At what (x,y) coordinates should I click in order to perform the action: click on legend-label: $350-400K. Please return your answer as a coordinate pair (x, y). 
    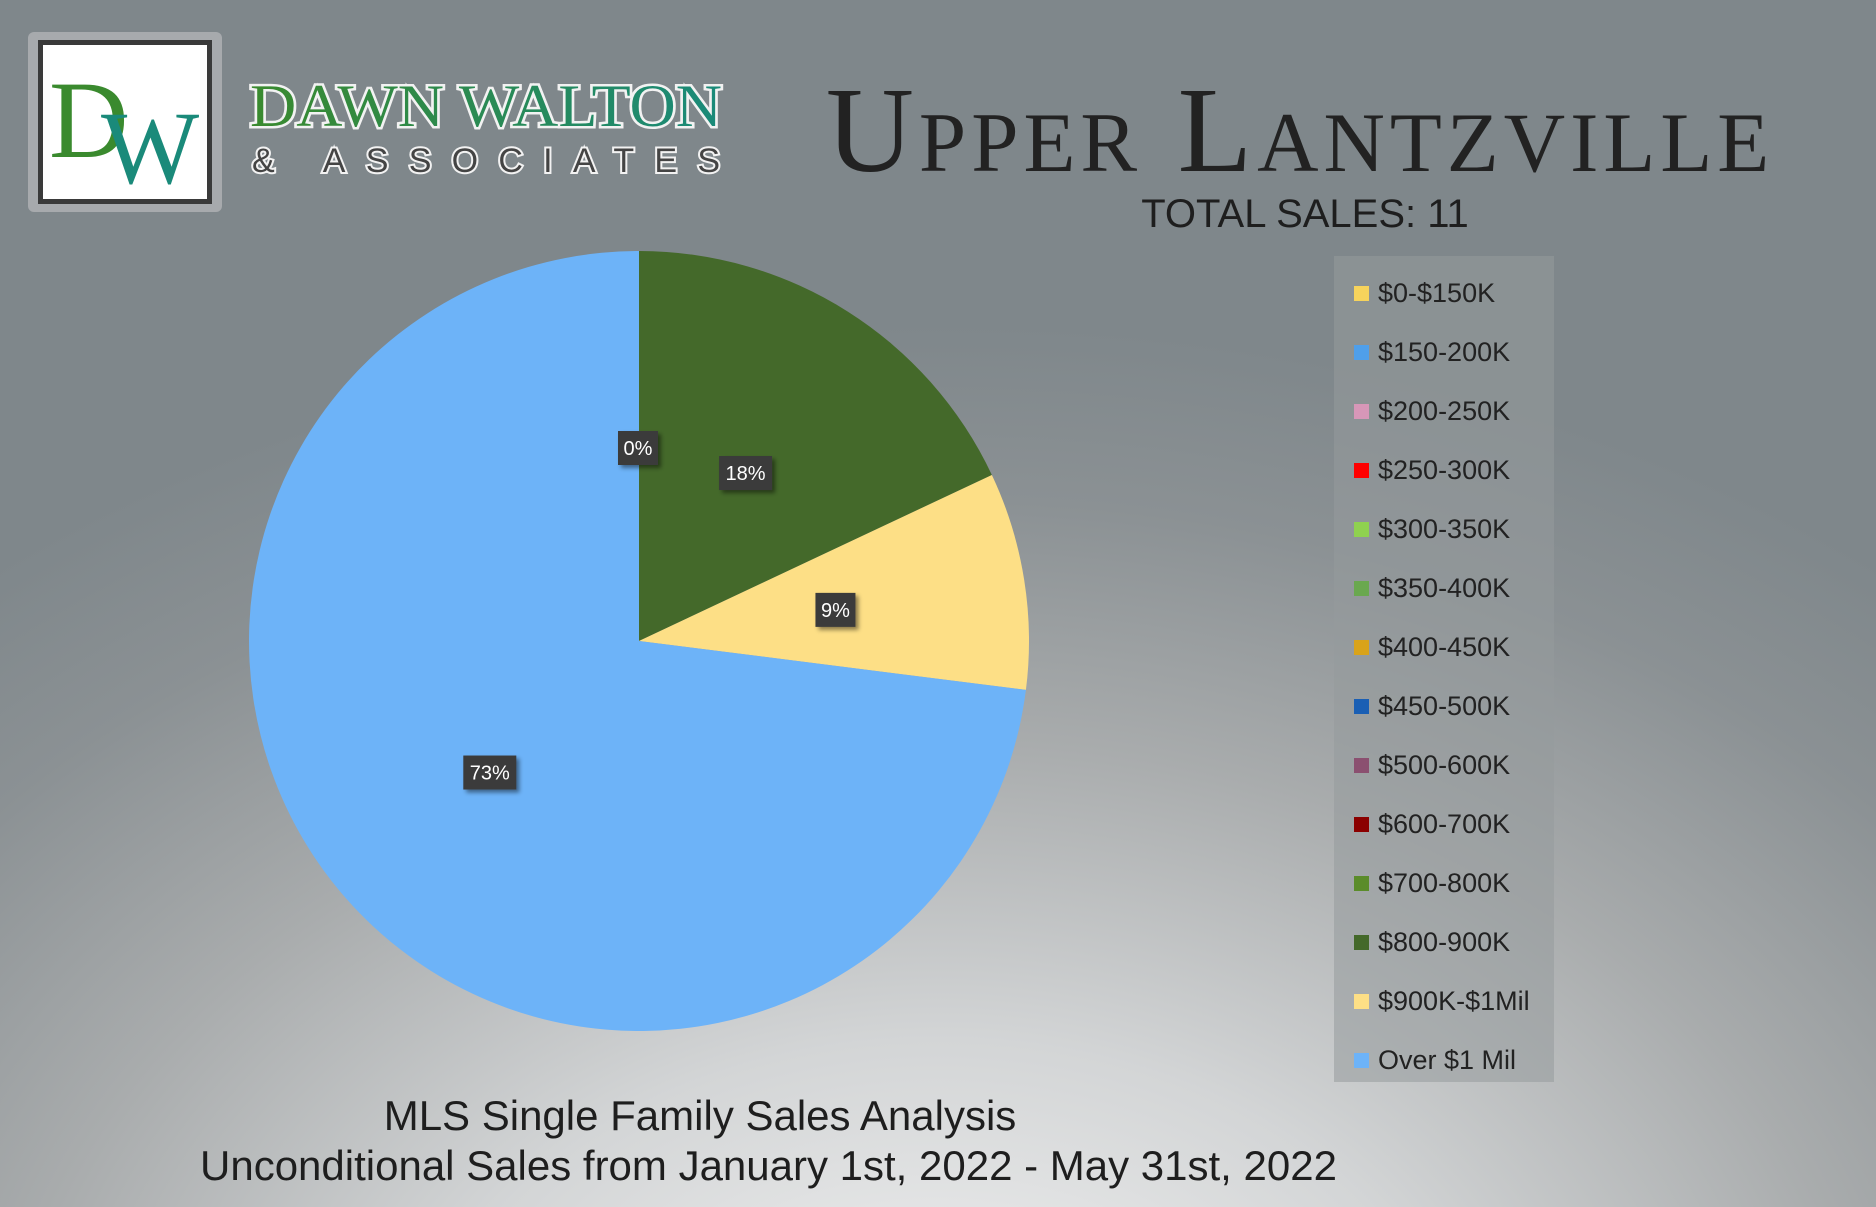
    Looking at the image, I should click on (1444, 587).